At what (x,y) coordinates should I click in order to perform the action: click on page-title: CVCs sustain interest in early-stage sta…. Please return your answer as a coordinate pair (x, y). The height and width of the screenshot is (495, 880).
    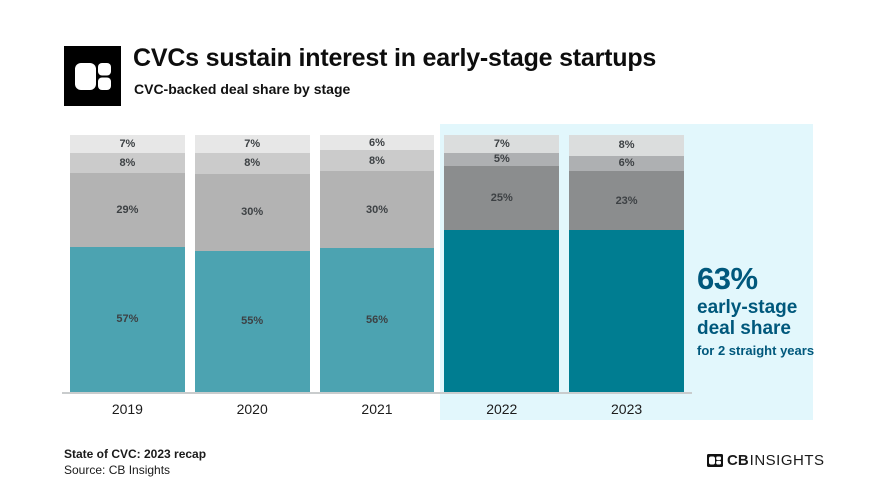
    Looking at the image, I should click on (395, 58).